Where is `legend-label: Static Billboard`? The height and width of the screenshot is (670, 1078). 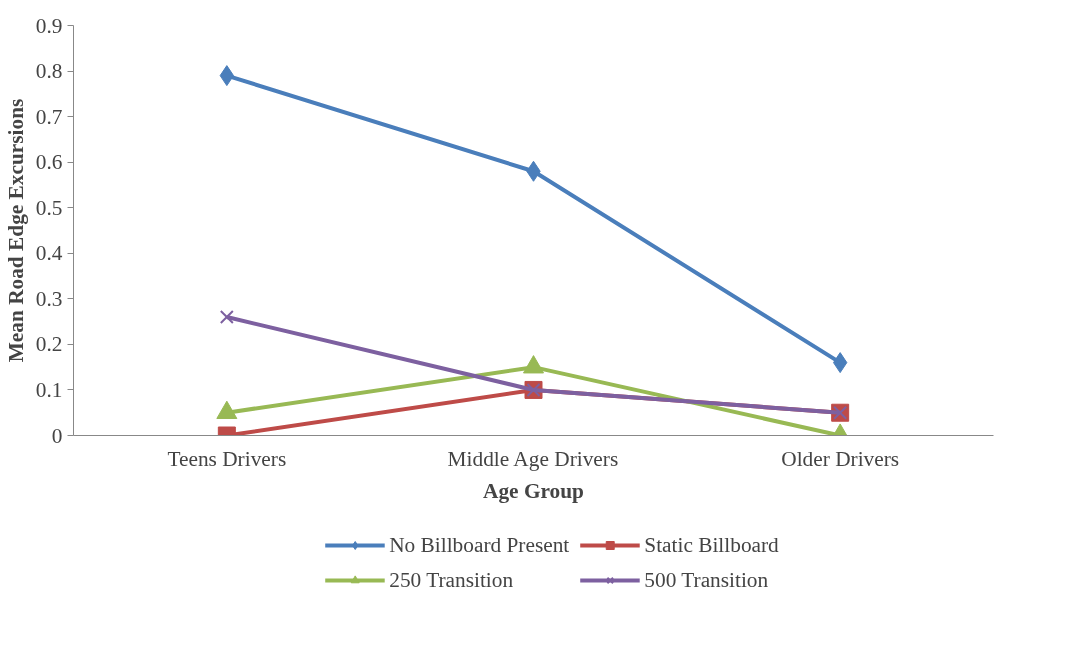 legend-label: Static Billboard is located at coordinates (711, 545).